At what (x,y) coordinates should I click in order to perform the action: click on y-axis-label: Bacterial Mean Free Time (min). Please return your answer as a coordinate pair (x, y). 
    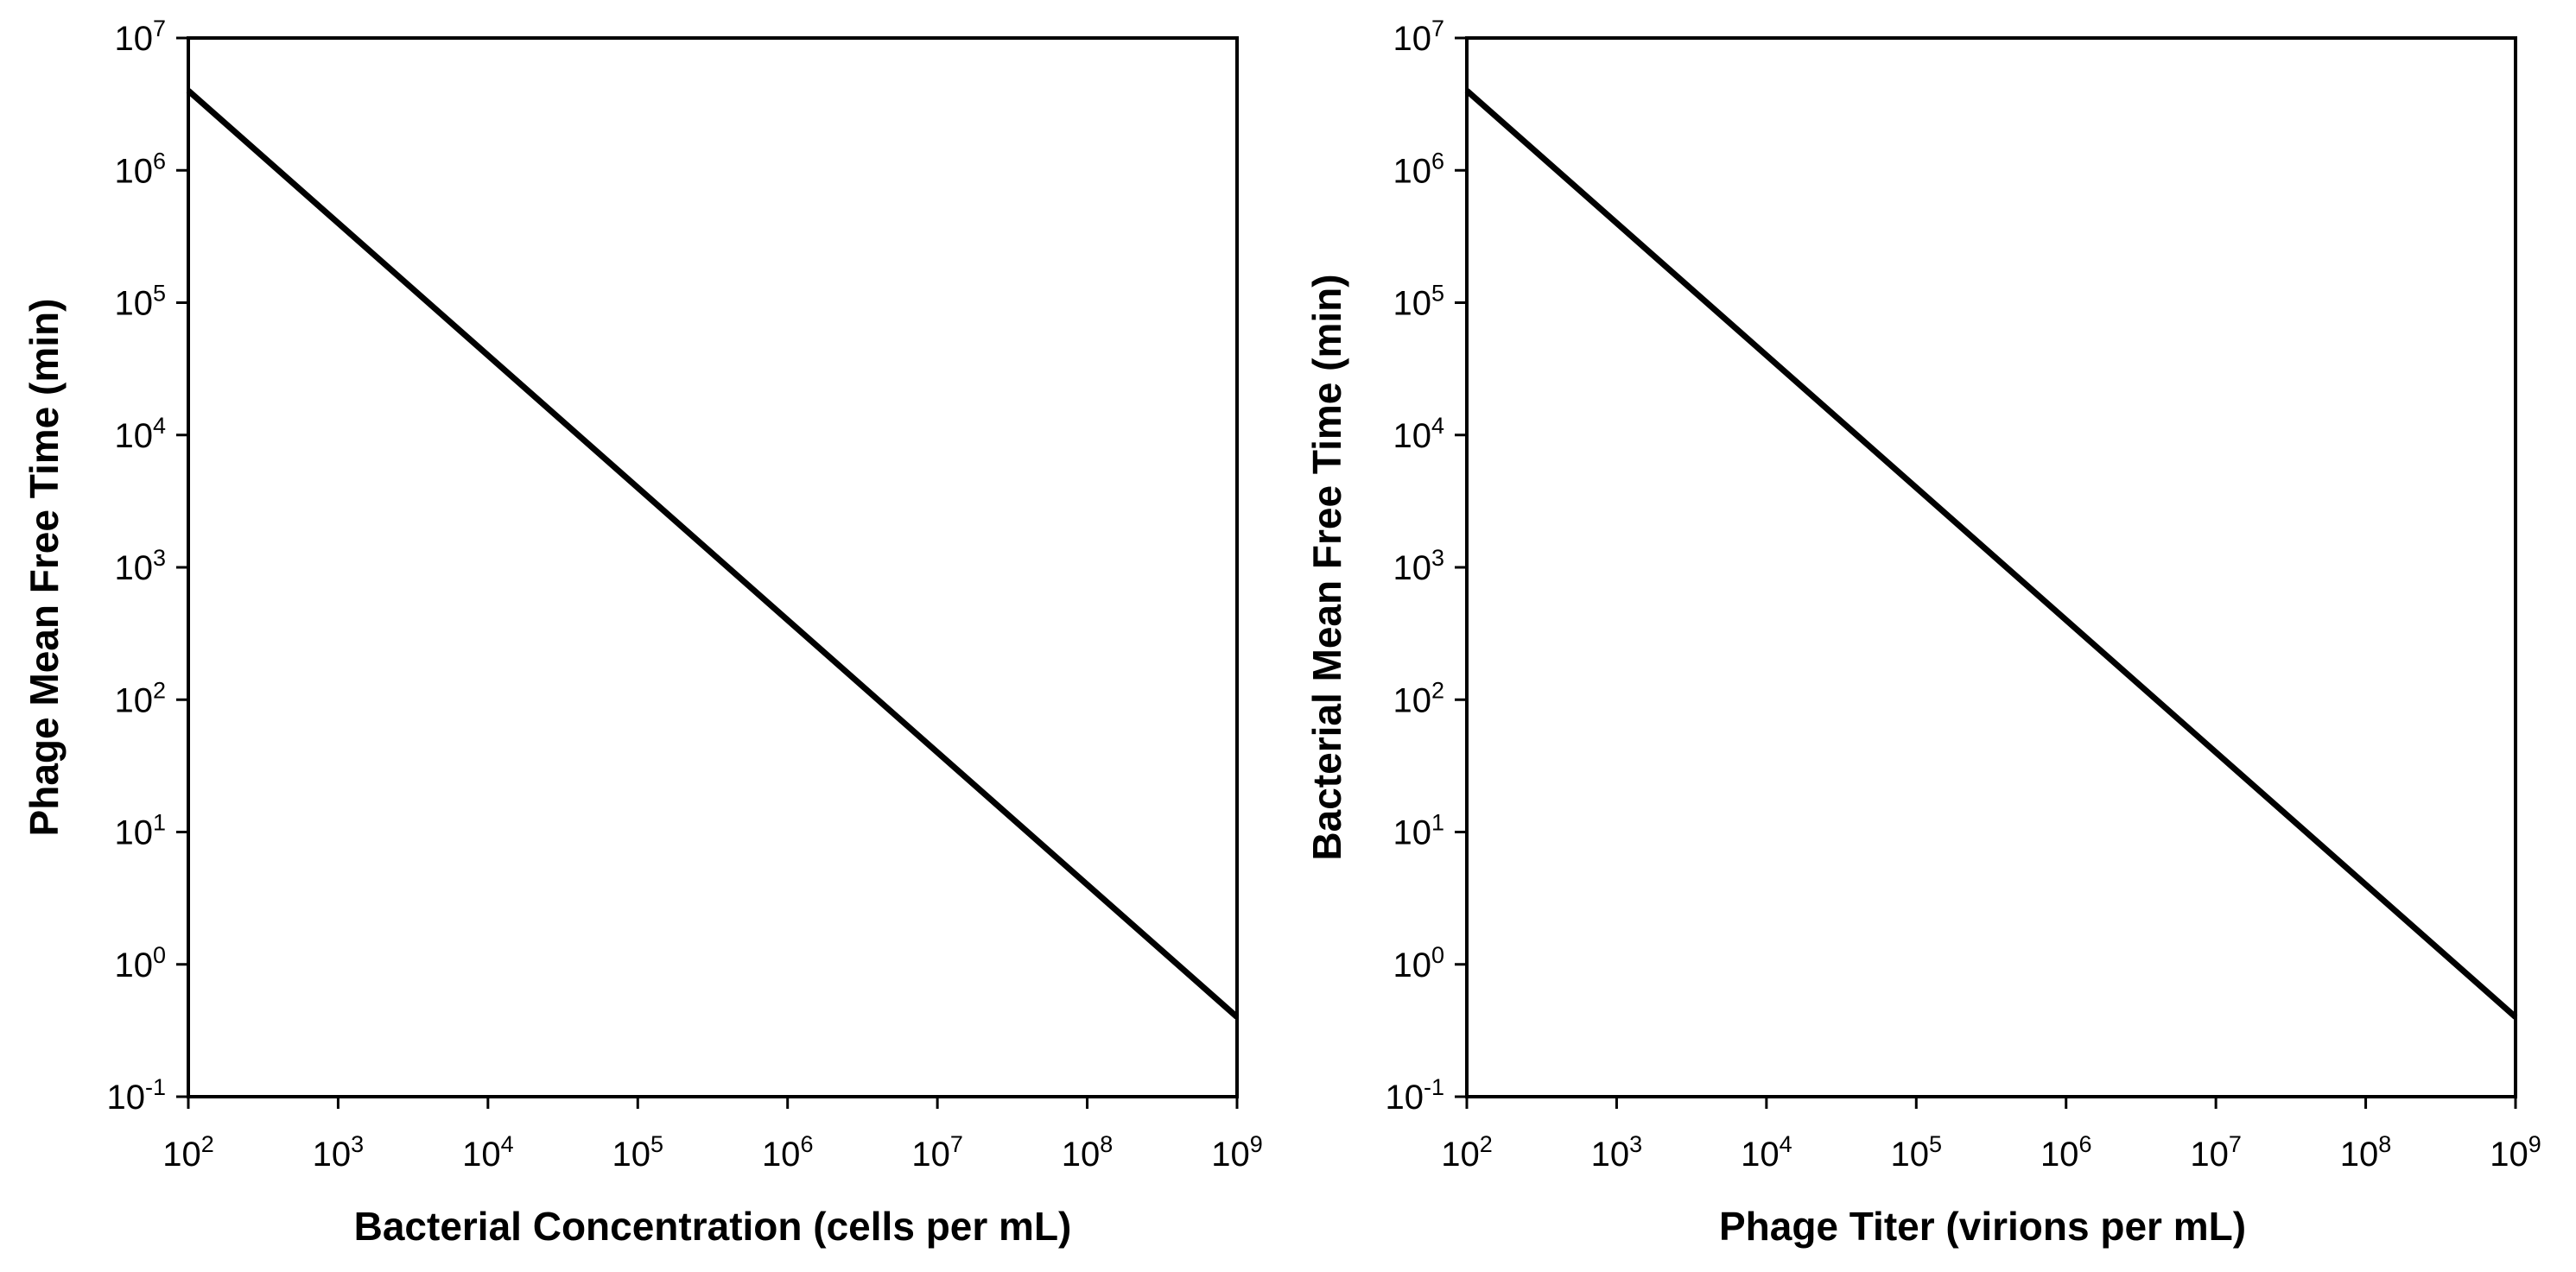
    Looking at the image, I should click on (1326, 567).